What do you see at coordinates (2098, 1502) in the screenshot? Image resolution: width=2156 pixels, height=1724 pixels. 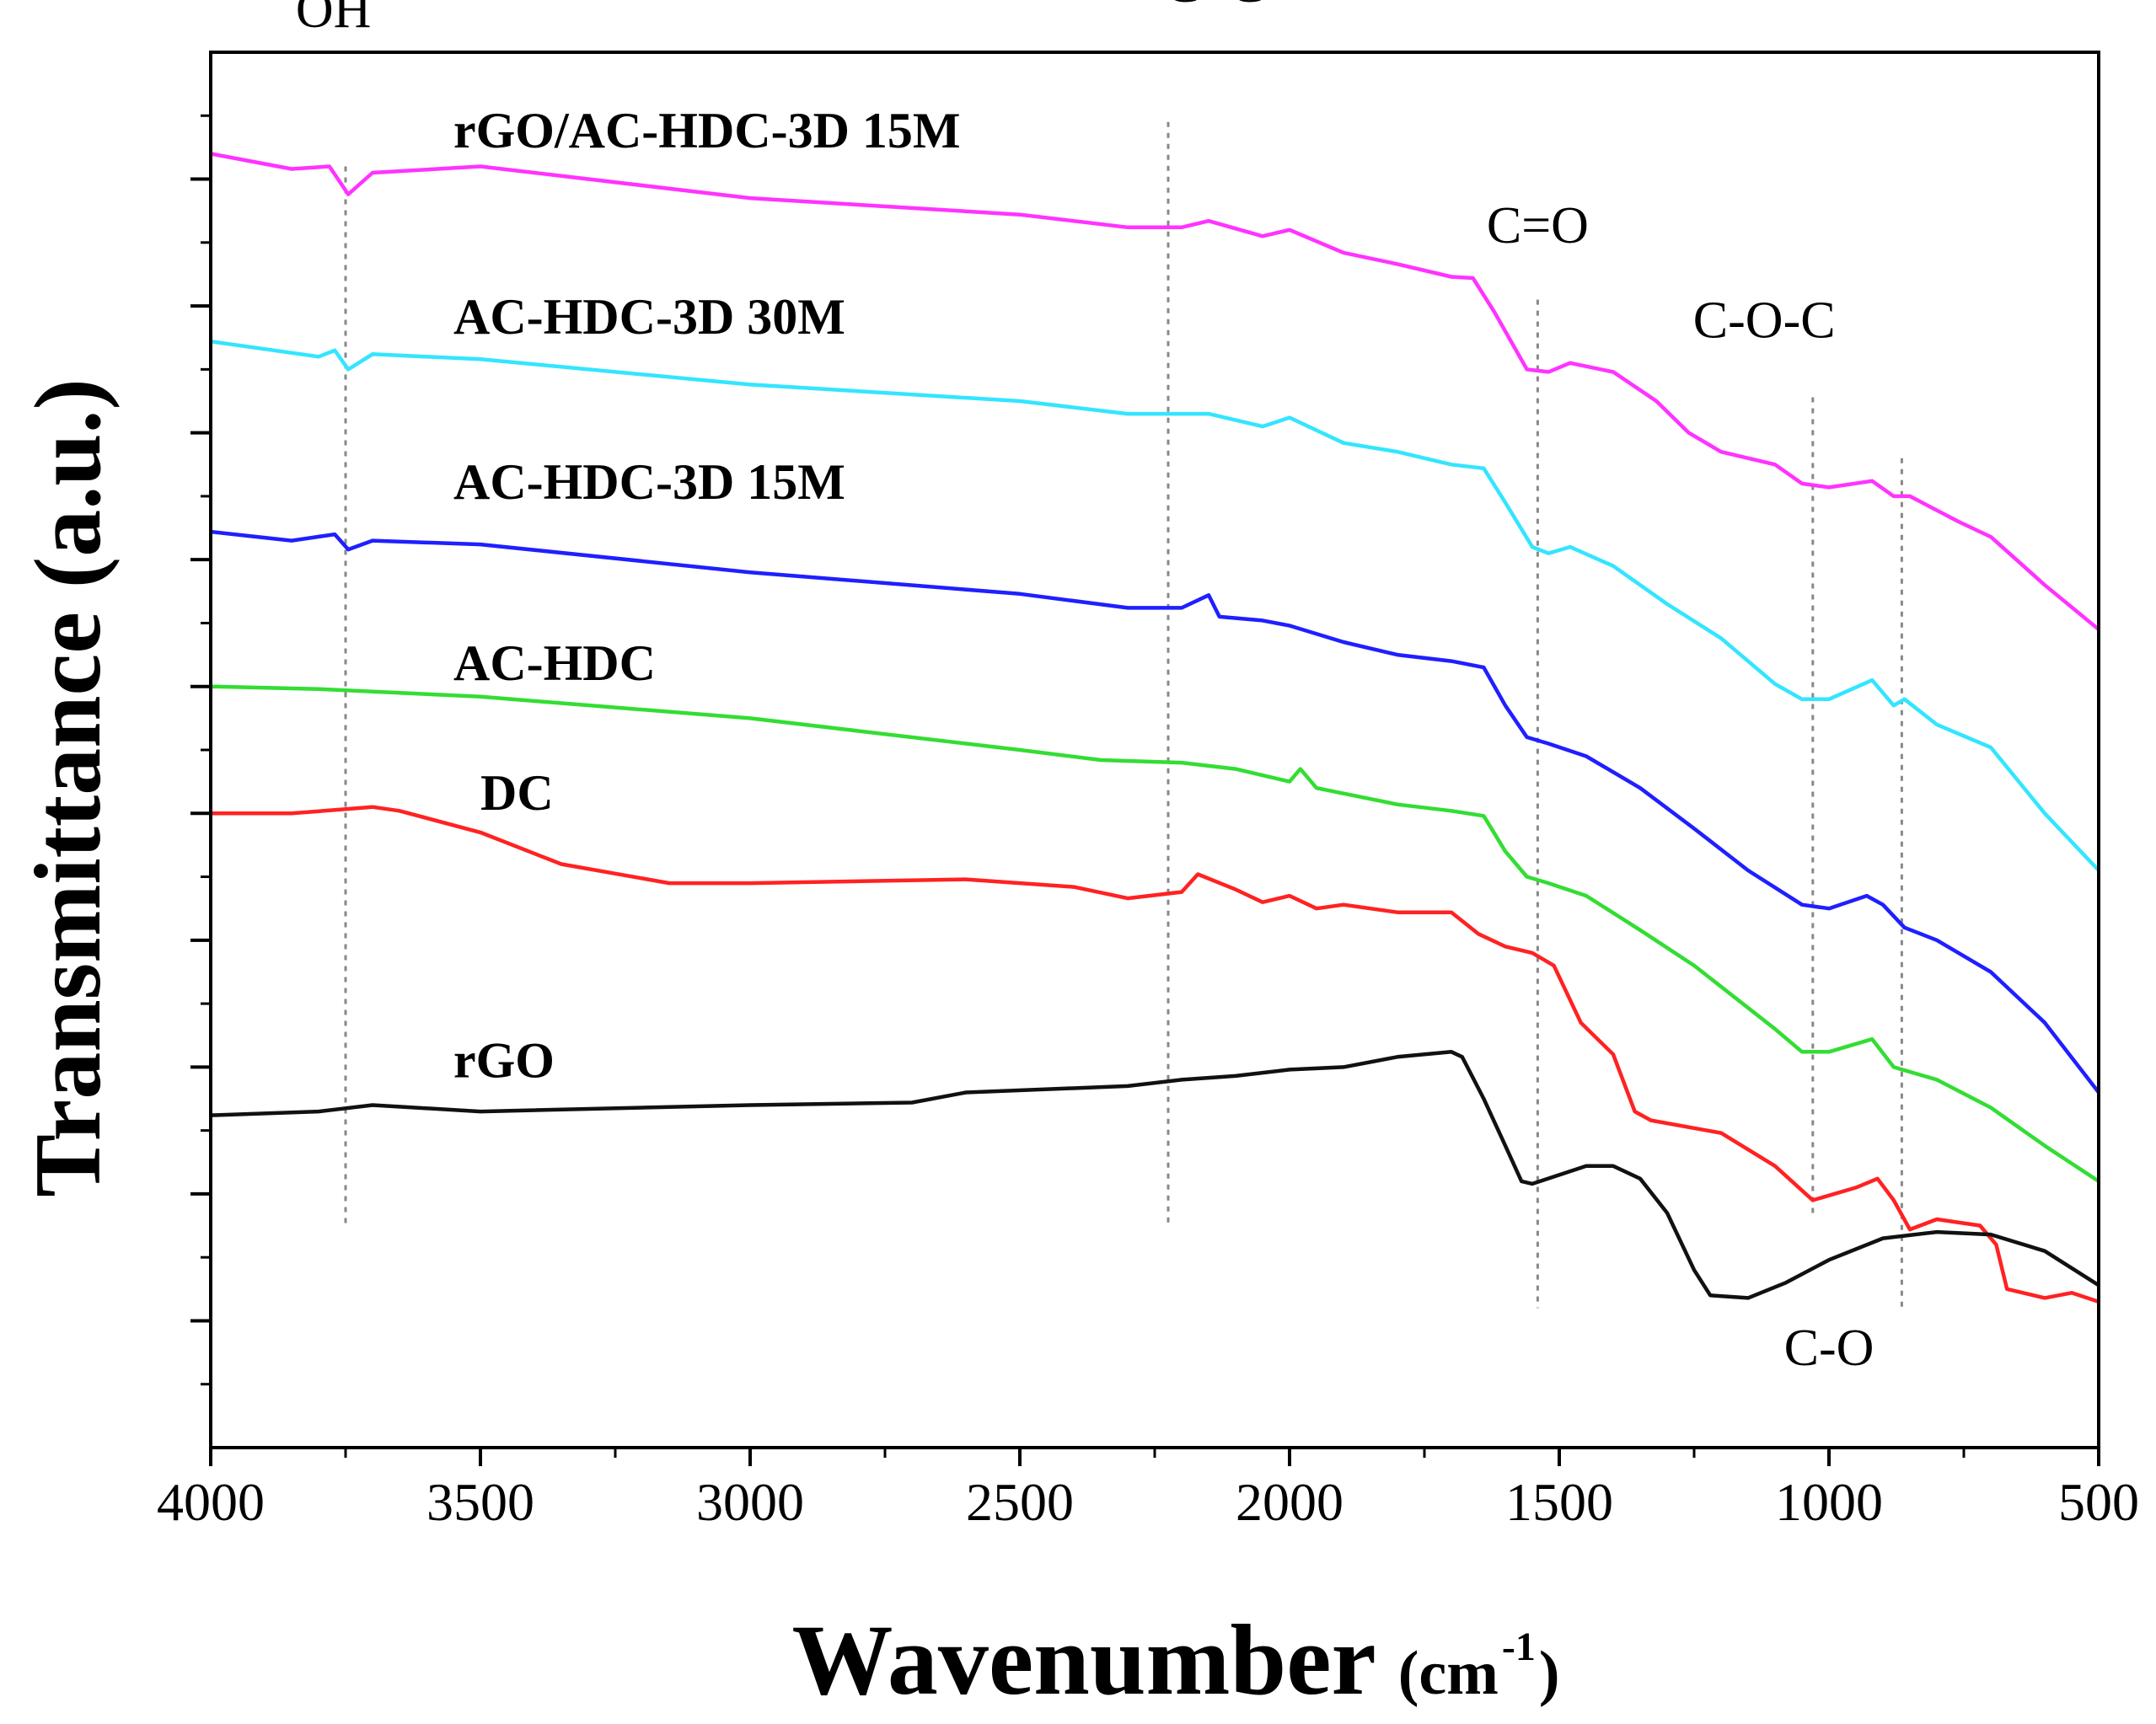 I see `x-tick-label: 500` at bounding box center [2098, 1502].